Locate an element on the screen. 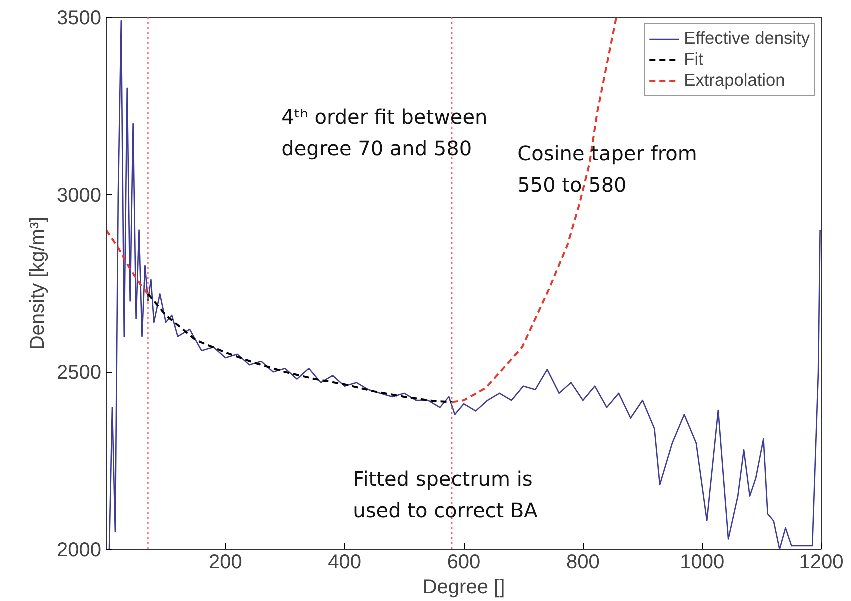 The height and width of the screenshot is (601, 851). legend-label: Effective density is located at coordinates (747, 38).